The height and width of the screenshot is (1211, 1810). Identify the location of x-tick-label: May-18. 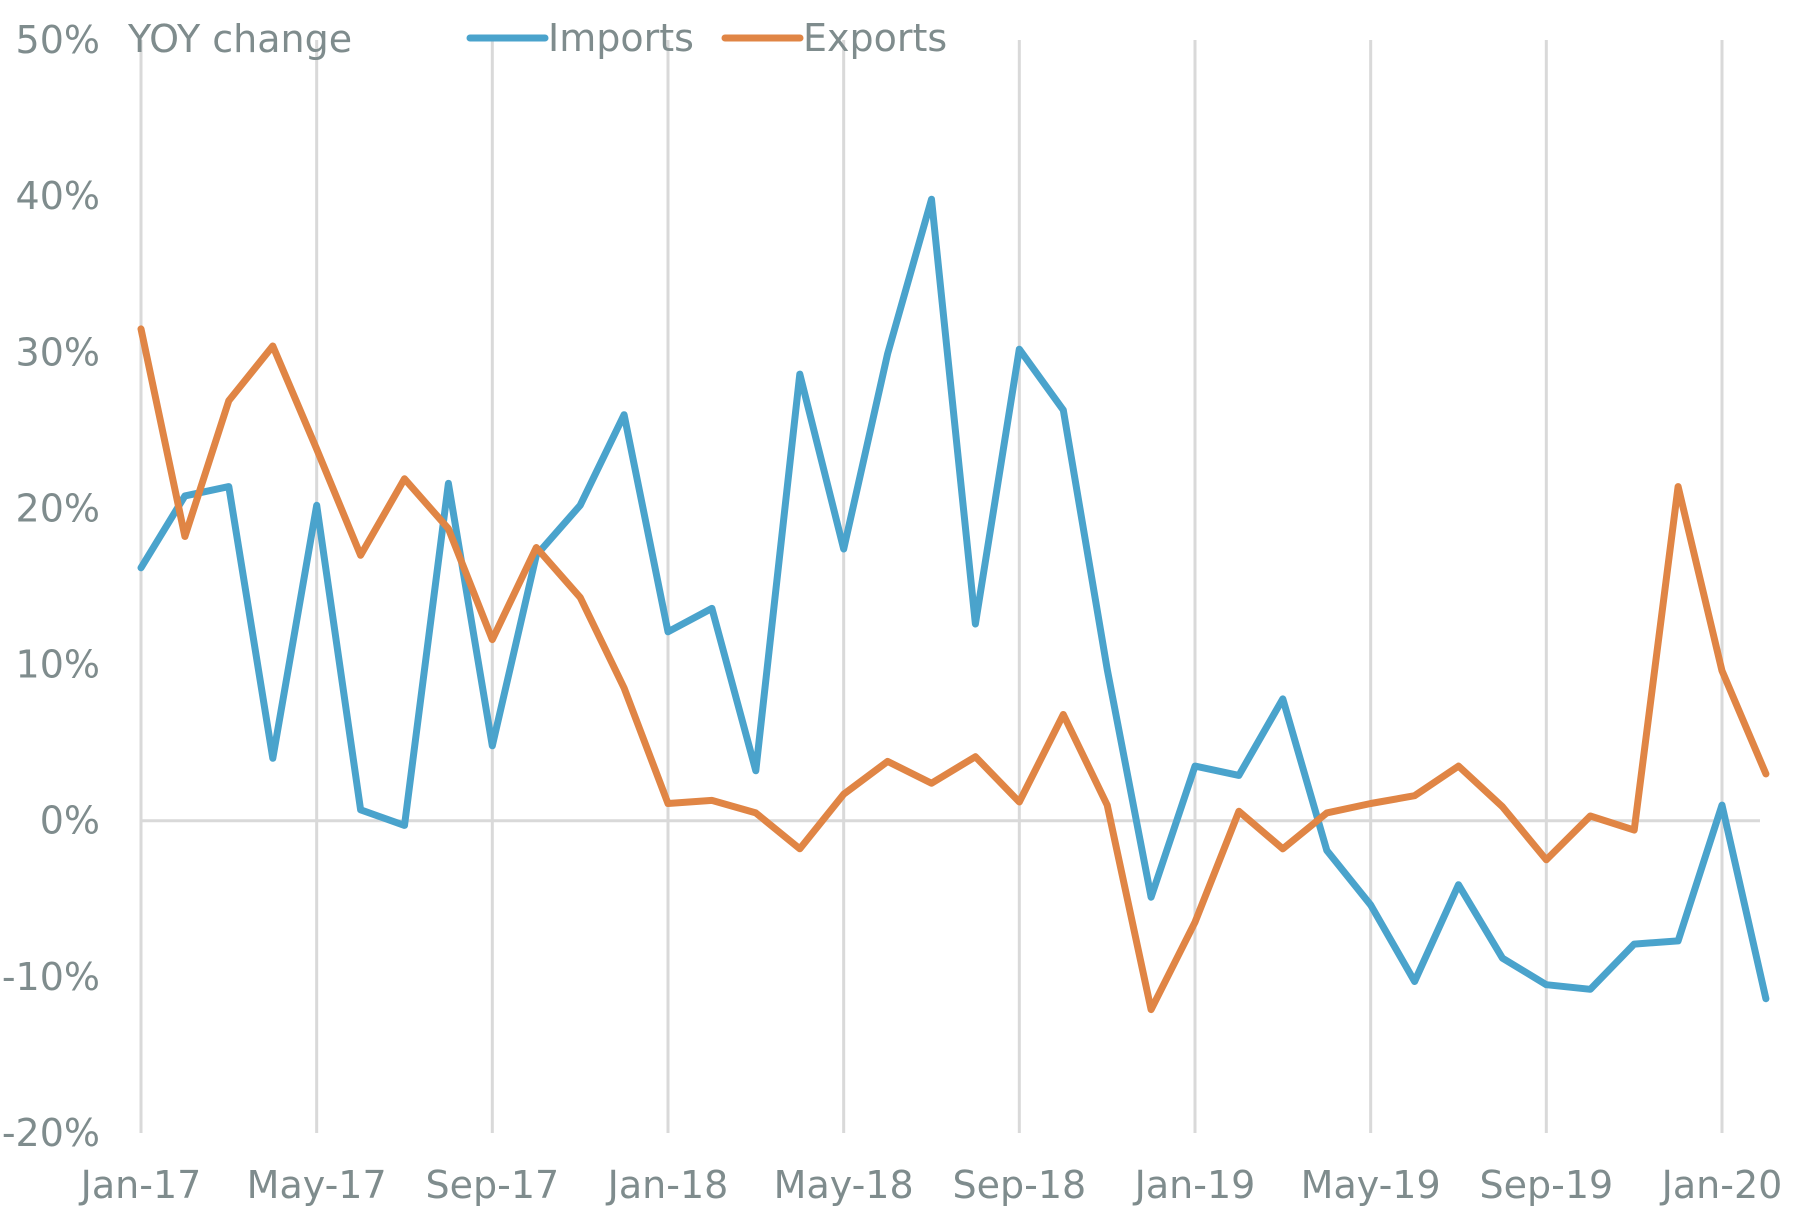
(844, 1184).